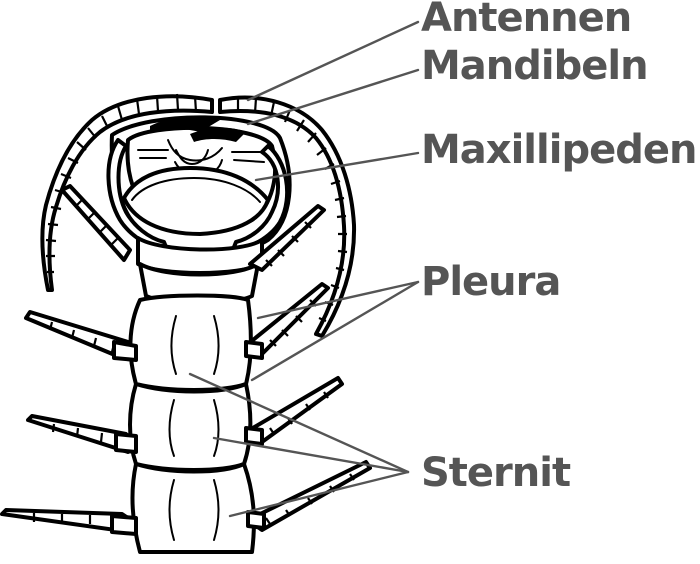  Describe the element at coordinates (491, 282) in the screenshot. I see `label-pleura: Pleura` at that location.